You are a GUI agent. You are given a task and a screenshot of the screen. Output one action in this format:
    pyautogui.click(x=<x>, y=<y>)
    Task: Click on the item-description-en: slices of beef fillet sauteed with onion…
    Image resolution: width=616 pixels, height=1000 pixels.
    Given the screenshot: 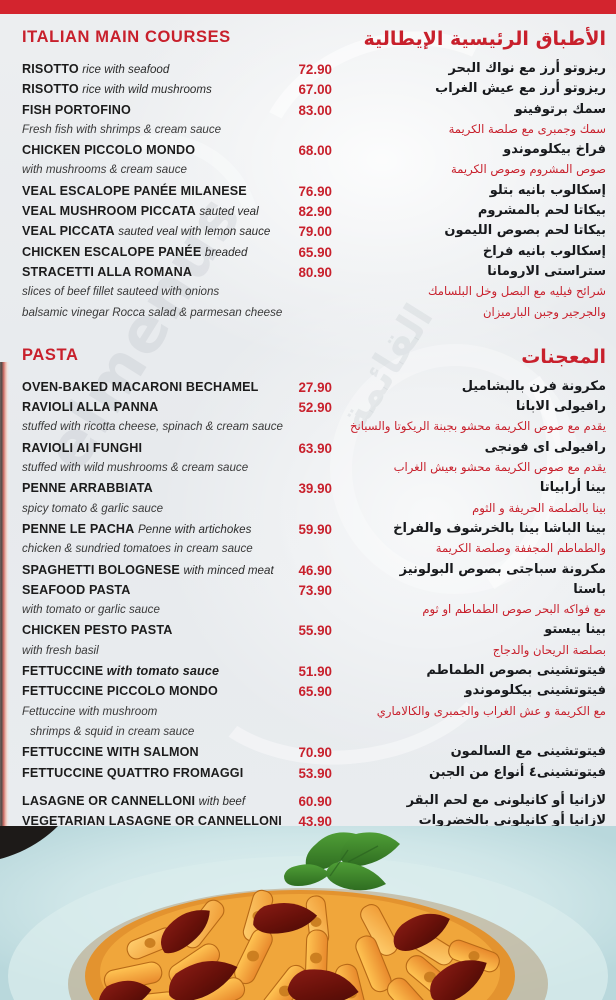 What is the action you would take?
    pyautogui.click(x=121, y=292)
    